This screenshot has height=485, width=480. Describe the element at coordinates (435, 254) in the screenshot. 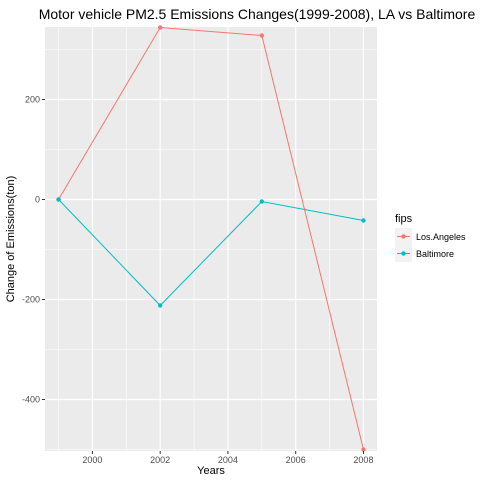

I see `legend-label: Baltimore` at that location.